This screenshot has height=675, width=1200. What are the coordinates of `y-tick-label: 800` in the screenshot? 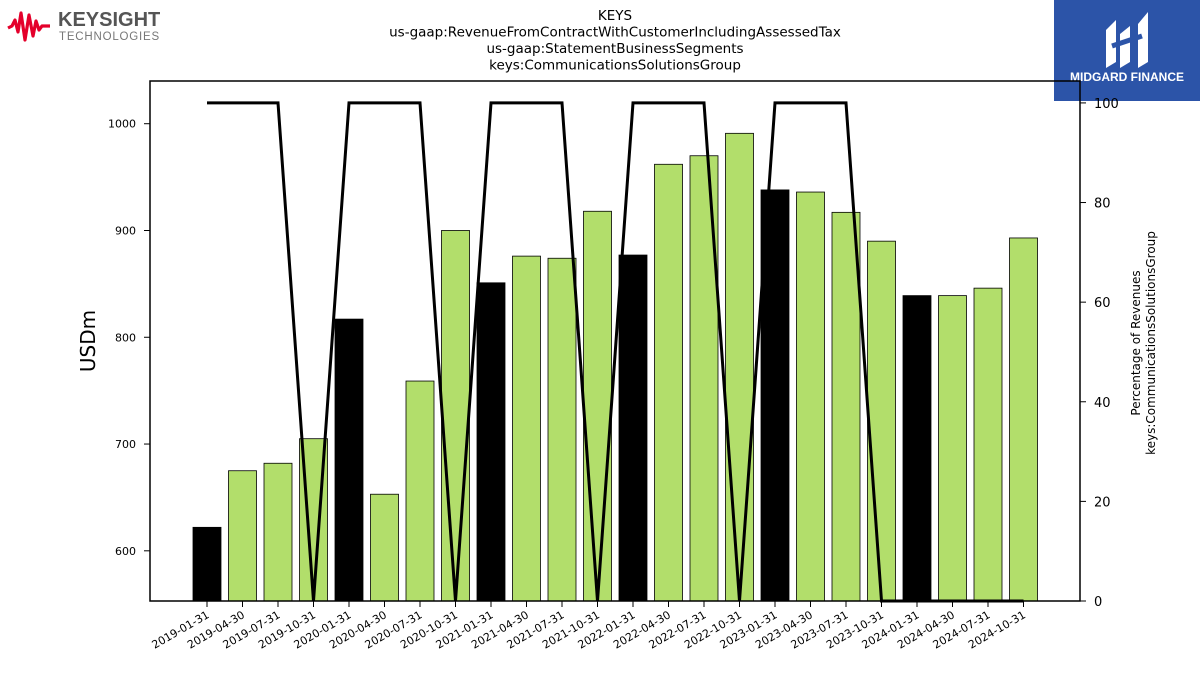 It's located at (125, 337).